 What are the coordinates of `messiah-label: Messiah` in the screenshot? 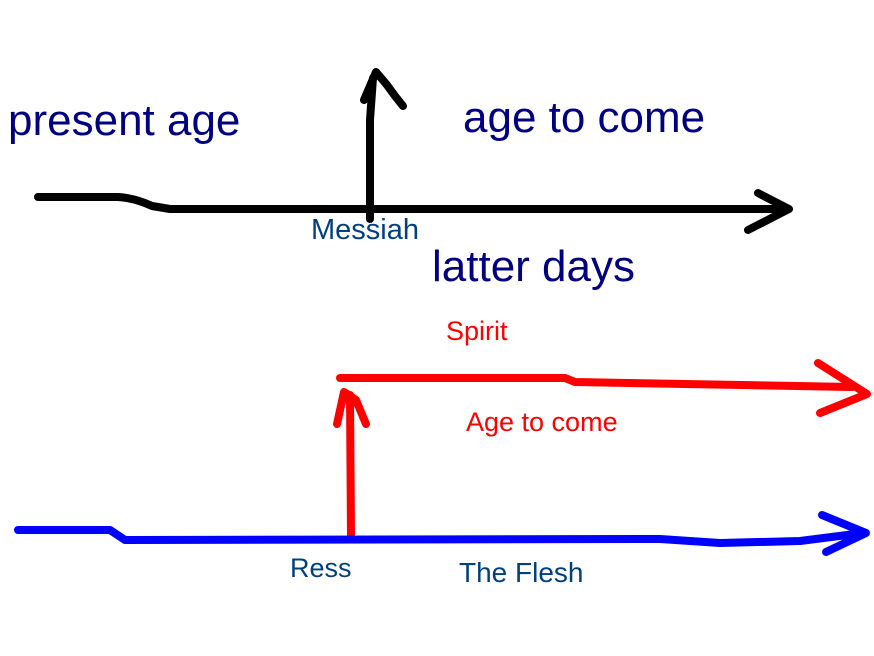 It's located at (365, 230).